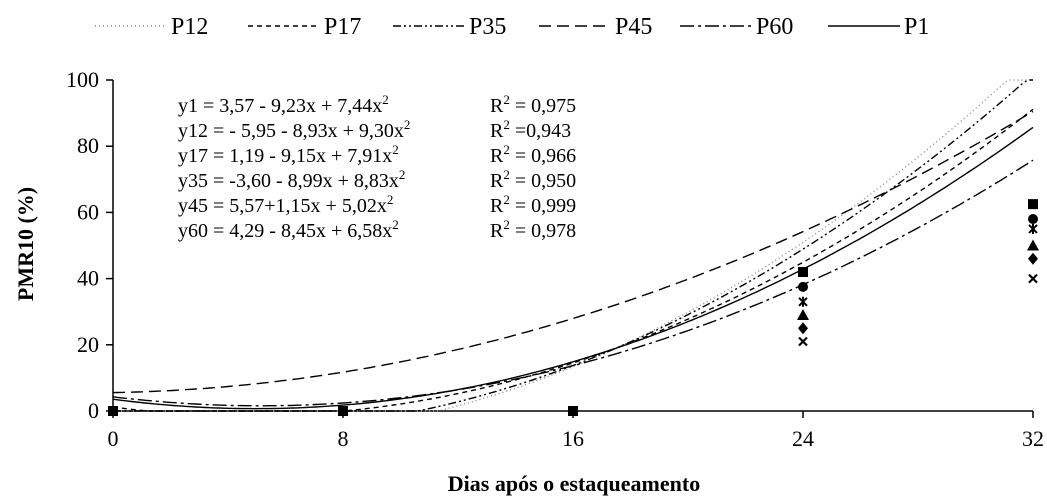 This screenshot has width=1047, height=497. What do you see at coordinates (533, 179) in the screenshot?
I see `r-squared: R2 = 0,950` at bounding box center [533, 179].